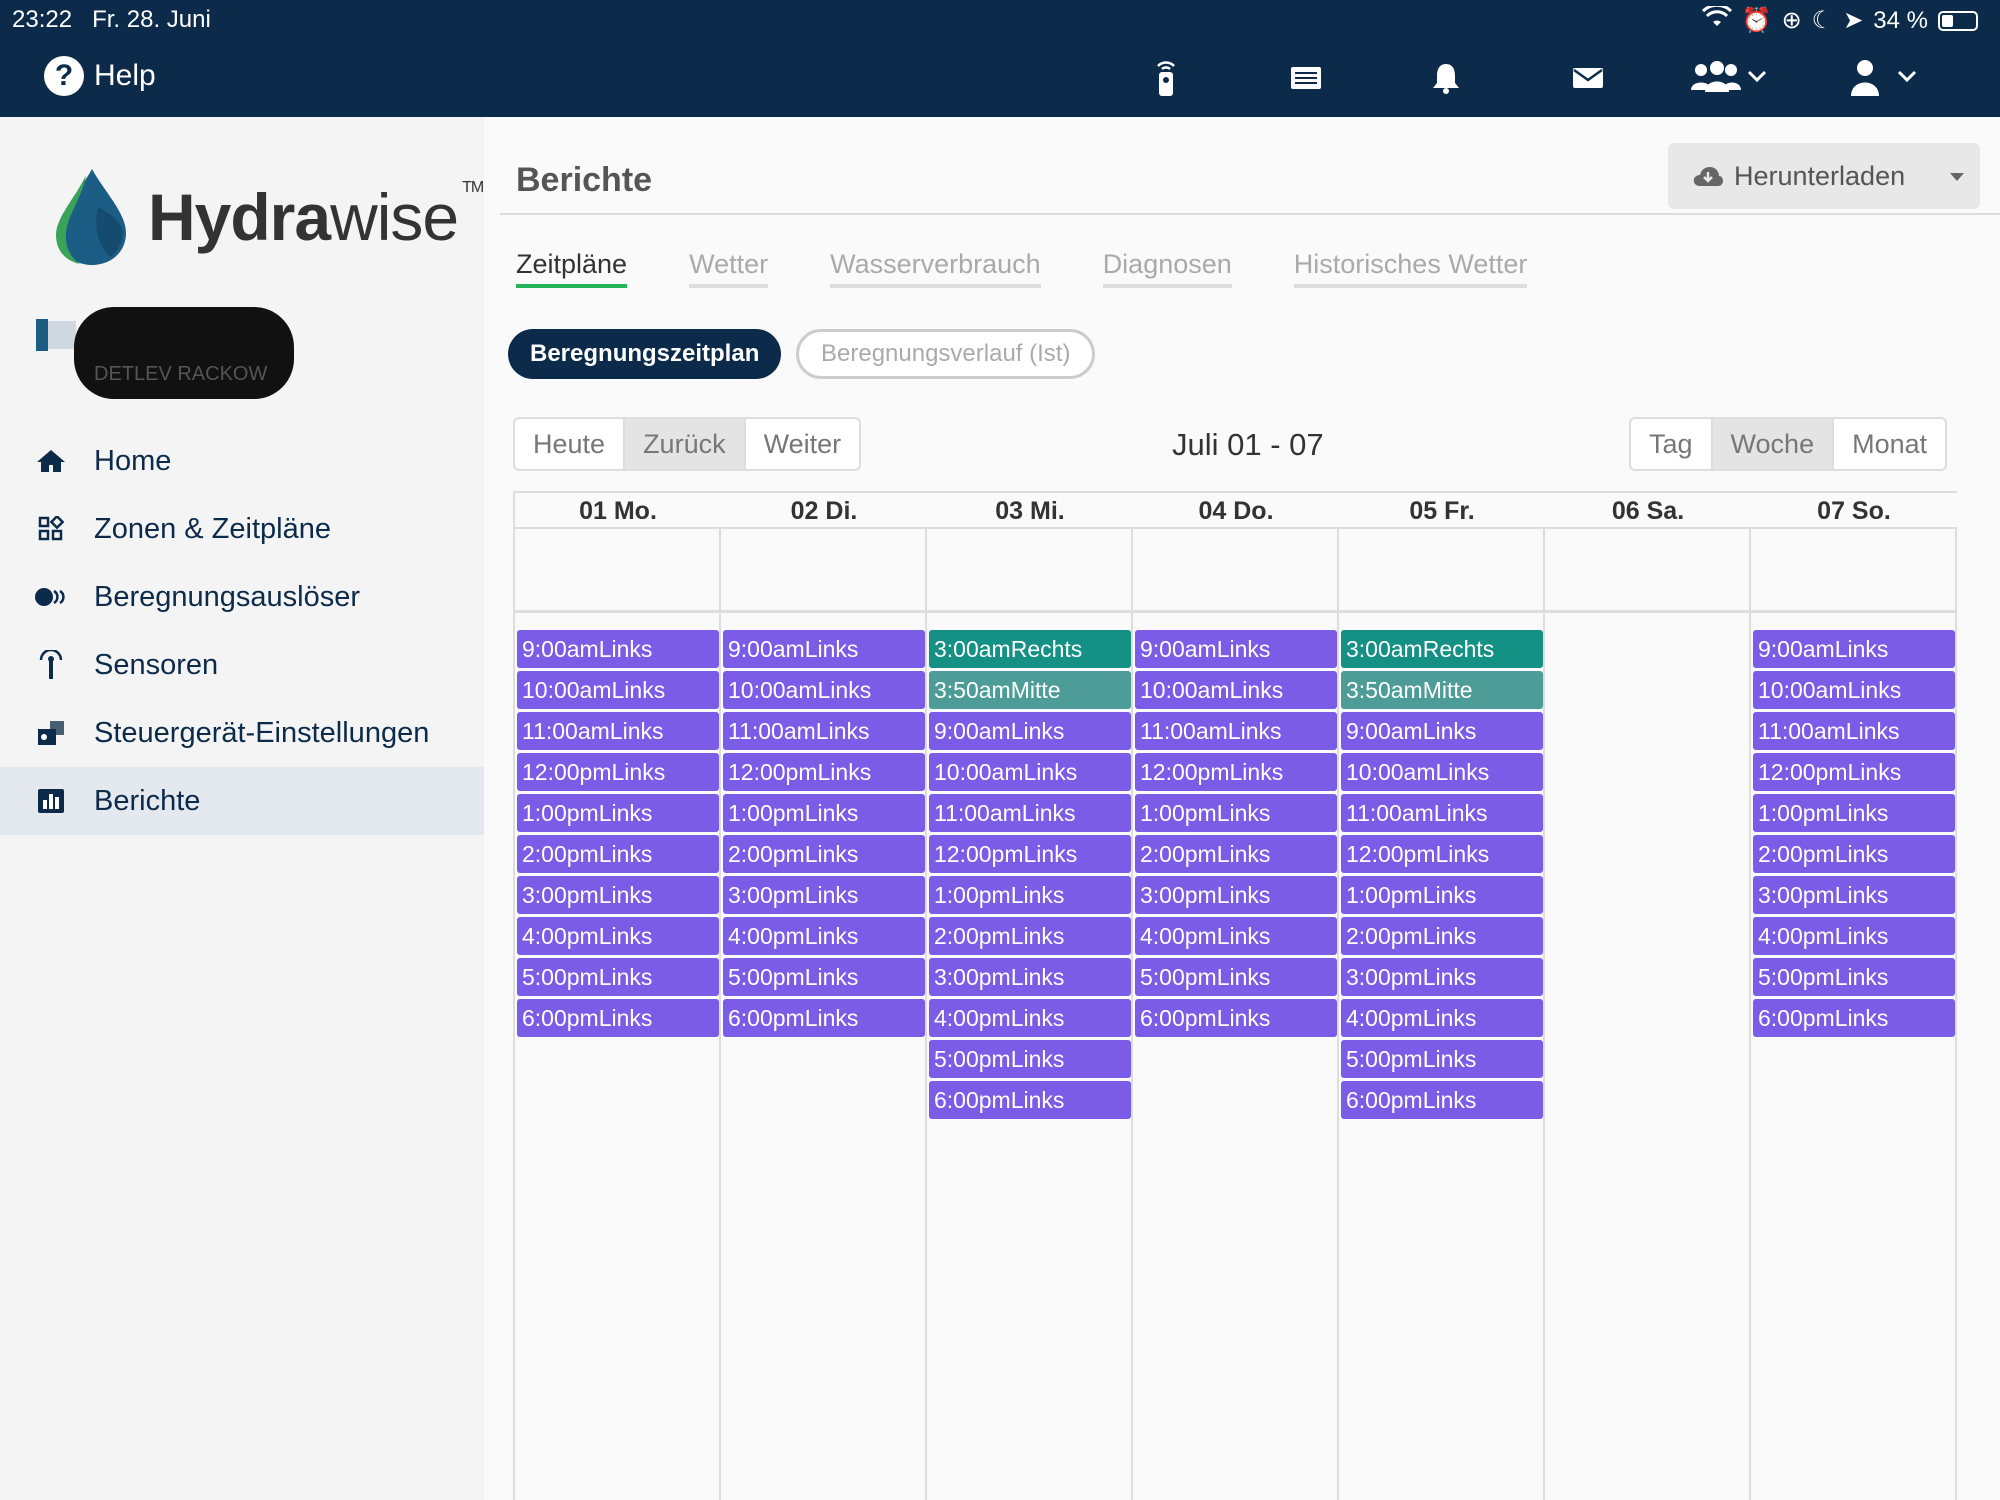 This screenshot has width=2000, height=1500. I want to click on sidebar-item-sensors: Sensoren, so click(242, 665).